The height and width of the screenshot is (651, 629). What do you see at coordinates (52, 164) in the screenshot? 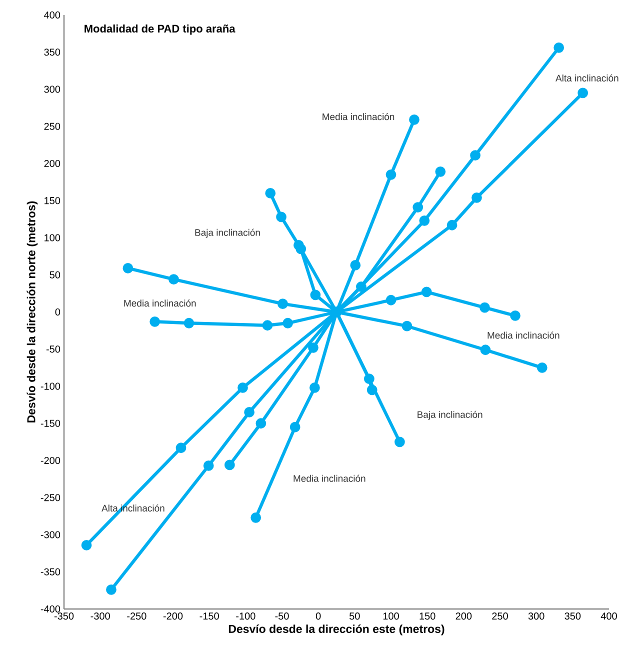
I see `y-tick-label: 200` at bounding box center [52, 164].